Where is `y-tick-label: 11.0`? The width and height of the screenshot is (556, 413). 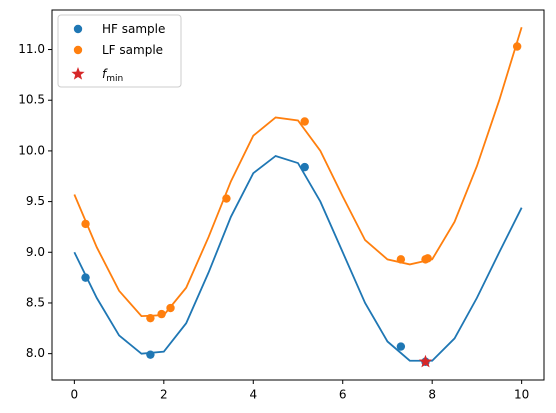
y-tick-label: 11.0 is located at coordinates (31, 49).